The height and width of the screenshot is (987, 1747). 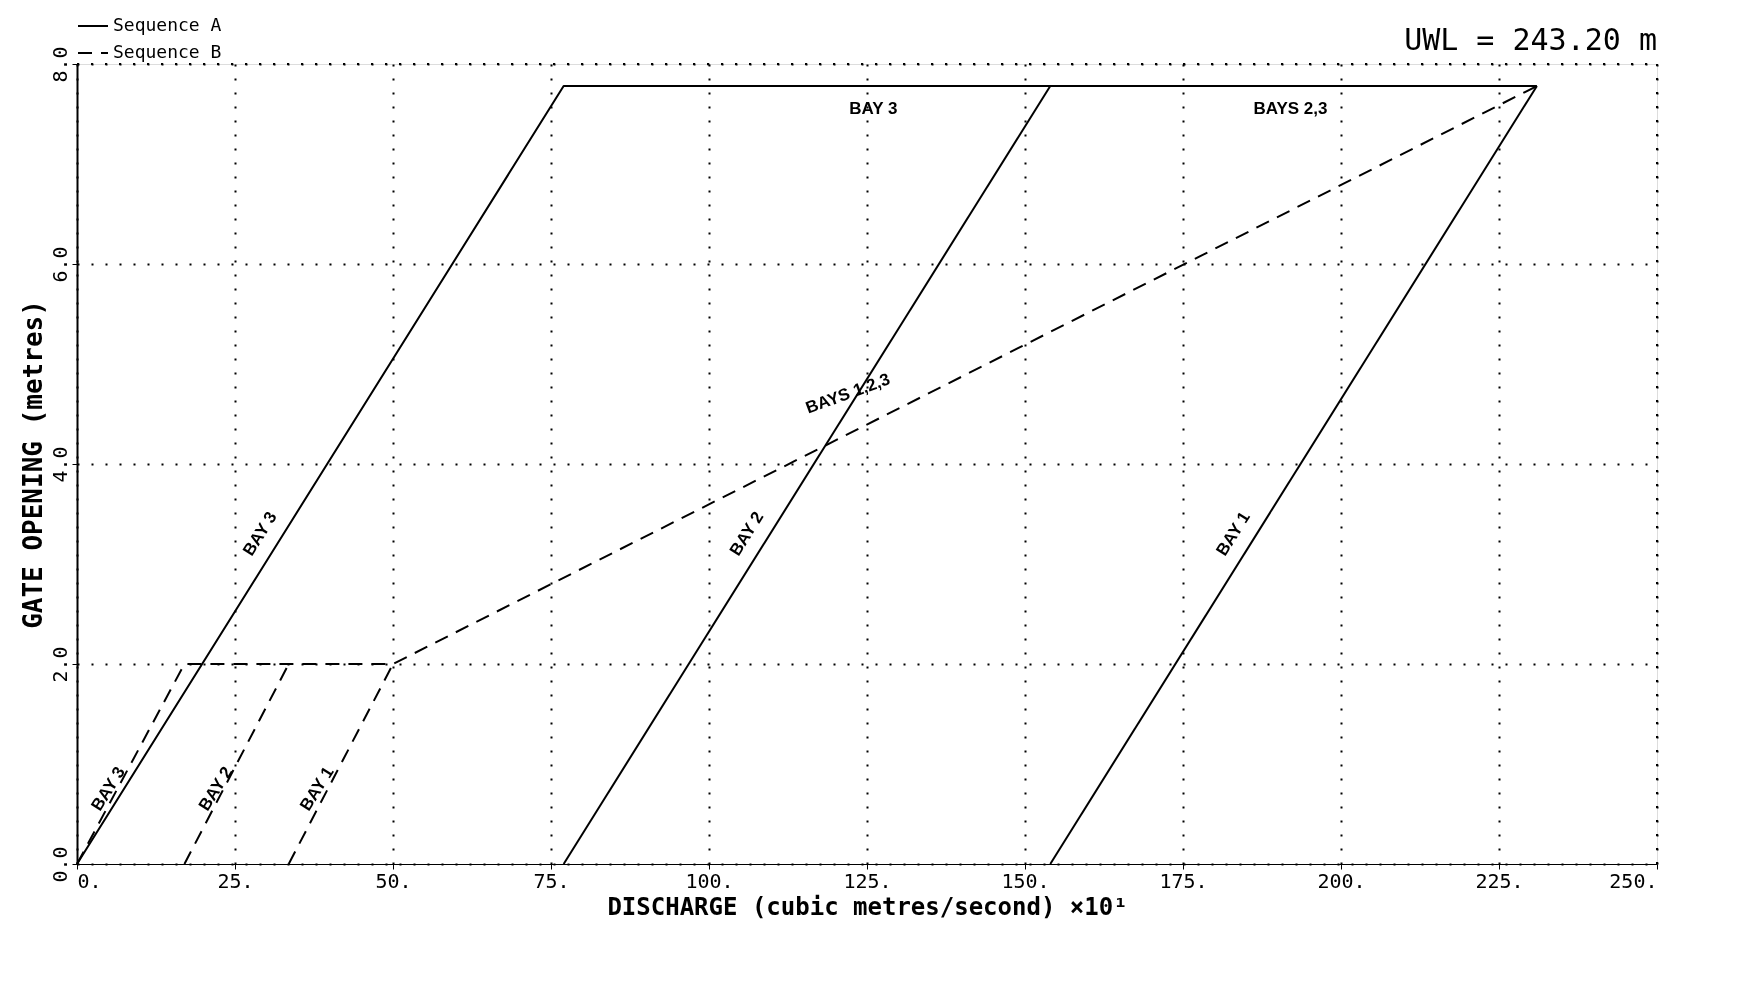 I want to click on x-tick-label: 200., so click(x=1341, y=880).